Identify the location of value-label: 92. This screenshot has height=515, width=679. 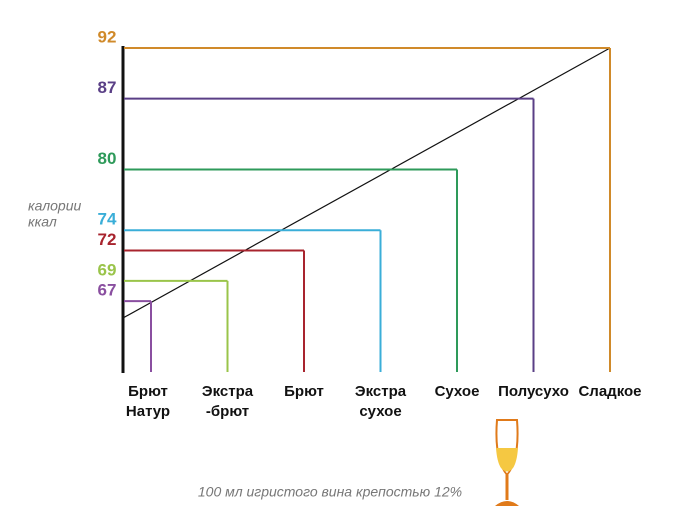
(107, 36).